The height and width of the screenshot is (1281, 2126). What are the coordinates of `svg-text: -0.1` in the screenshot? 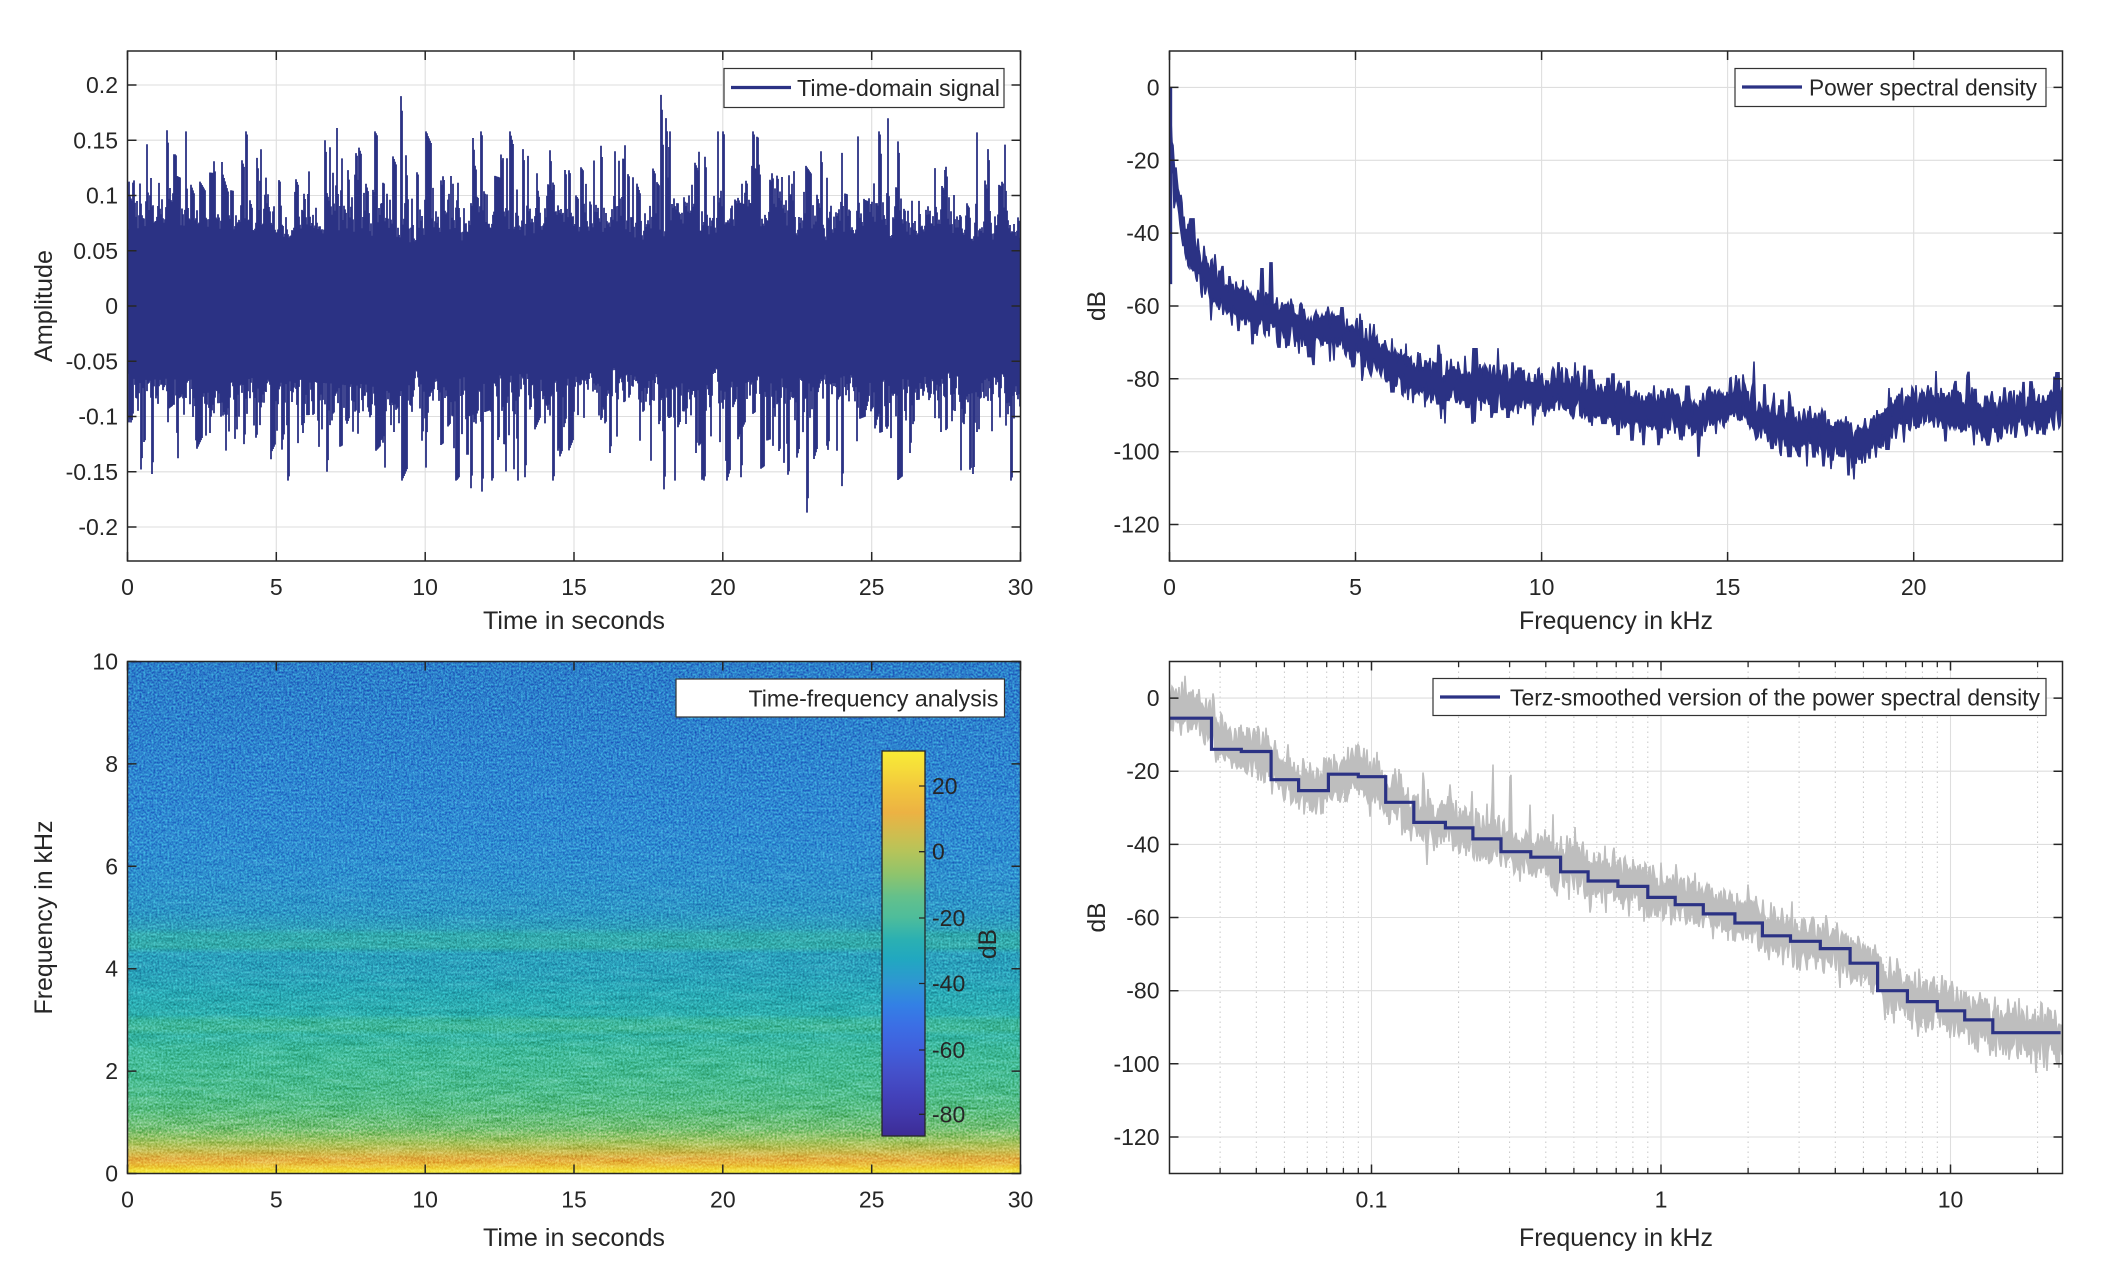 It's located at (98, 417).